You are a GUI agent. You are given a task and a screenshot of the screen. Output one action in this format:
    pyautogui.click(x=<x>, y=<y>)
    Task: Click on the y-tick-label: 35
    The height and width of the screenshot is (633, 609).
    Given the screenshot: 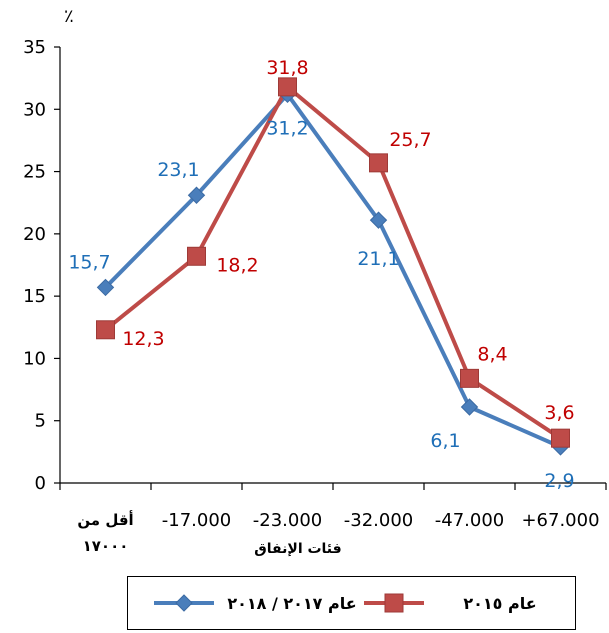 What is the action you would take?
    pyautogui.click(x=34, y=47)
    